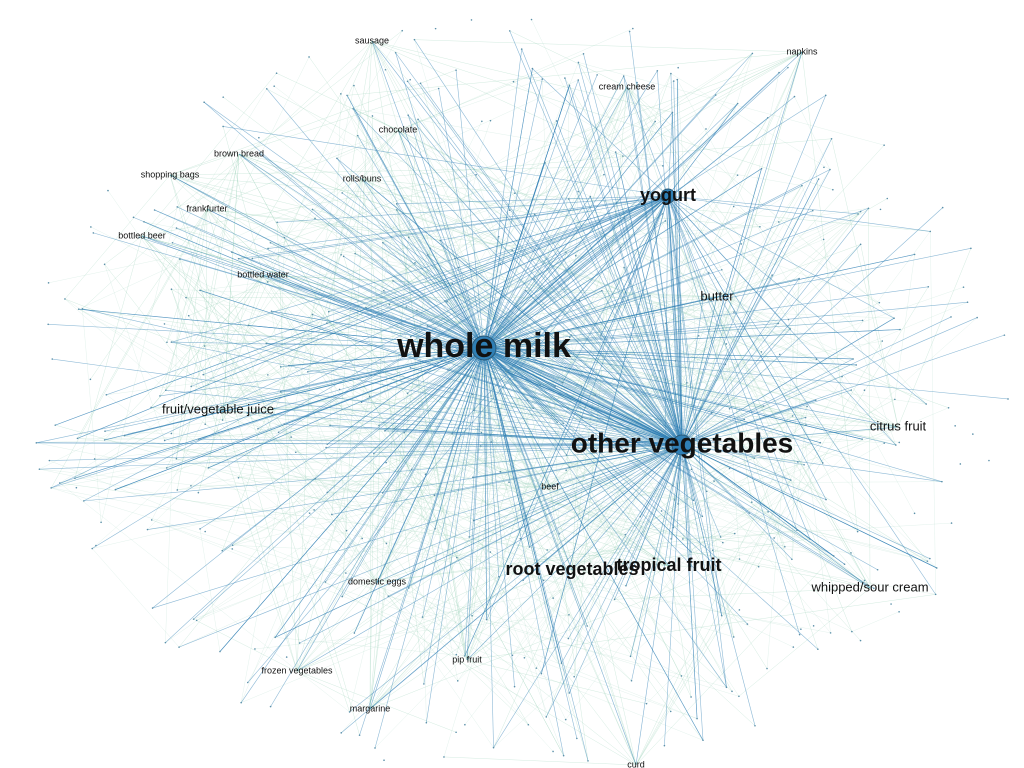 The height and width of the screenshot is (768, 1024). Describe the element at coordinates (206, 208) in the screenshot. I see `frankfurter-label: frankfurter` at that location.